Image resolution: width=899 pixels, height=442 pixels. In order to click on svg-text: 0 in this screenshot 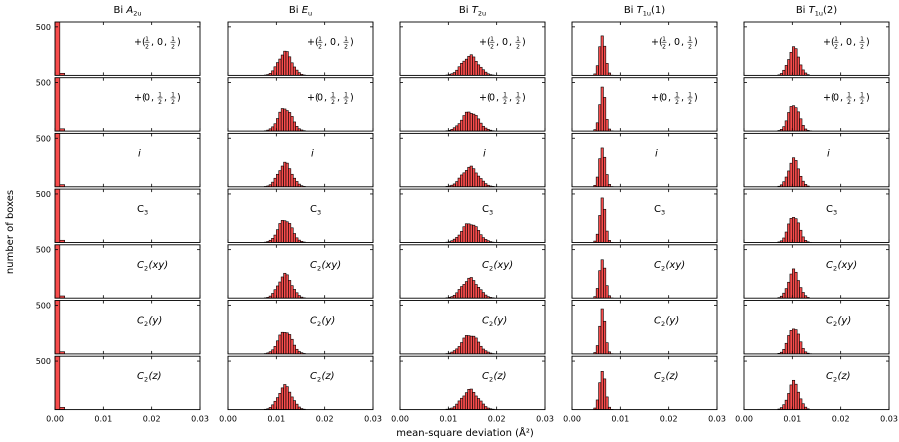, I will do `click(664, 98)`.